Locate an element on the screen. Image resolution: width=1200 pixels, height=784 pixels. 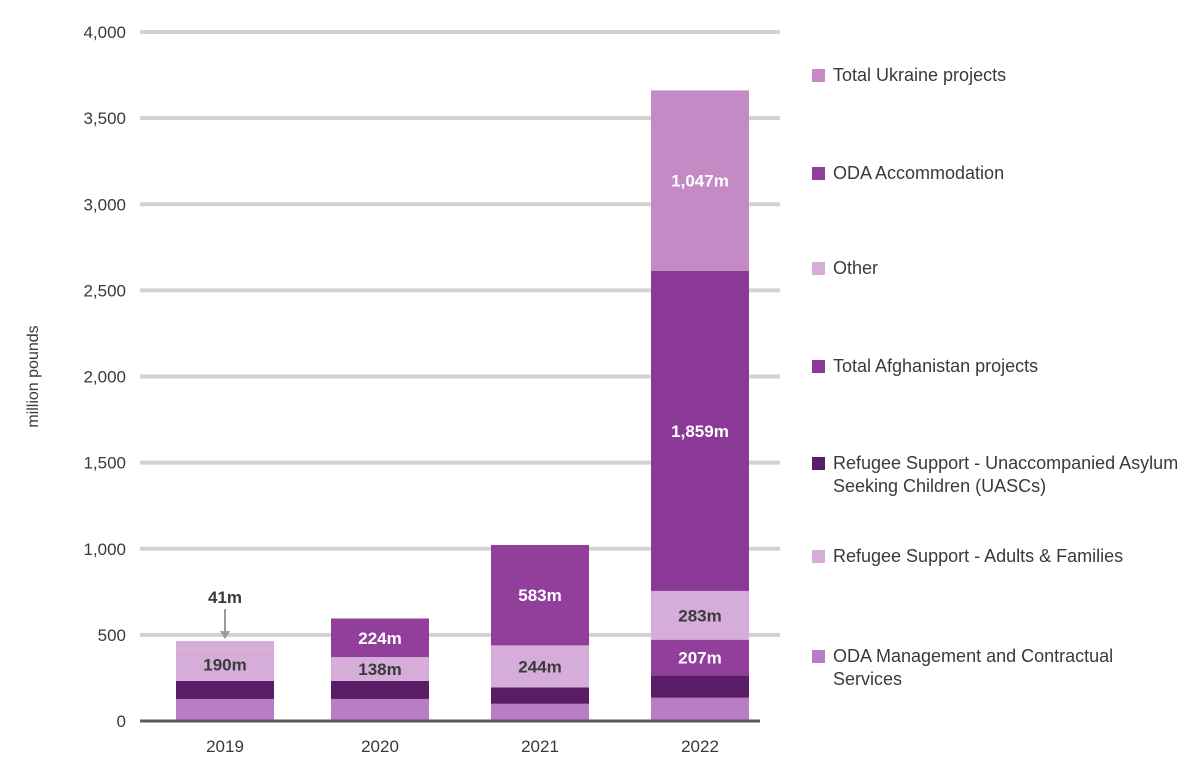
legend-item: Total Ukraine projects is located at coordinates (997, 75).